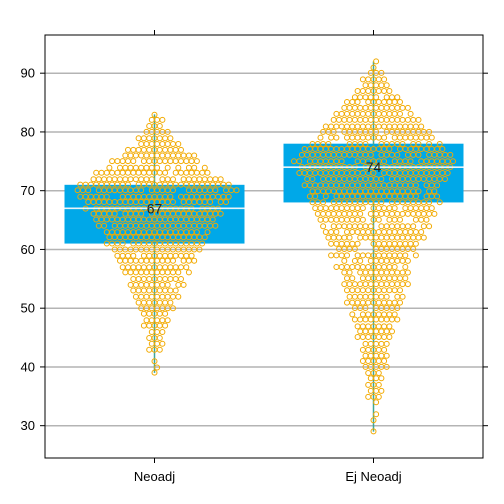 The height and width of the screenshot is (504, 504). Describe the element at coordinates (373, 476) in the screenshot. I see `x-tick-label: Ej Neoadj` at that location.